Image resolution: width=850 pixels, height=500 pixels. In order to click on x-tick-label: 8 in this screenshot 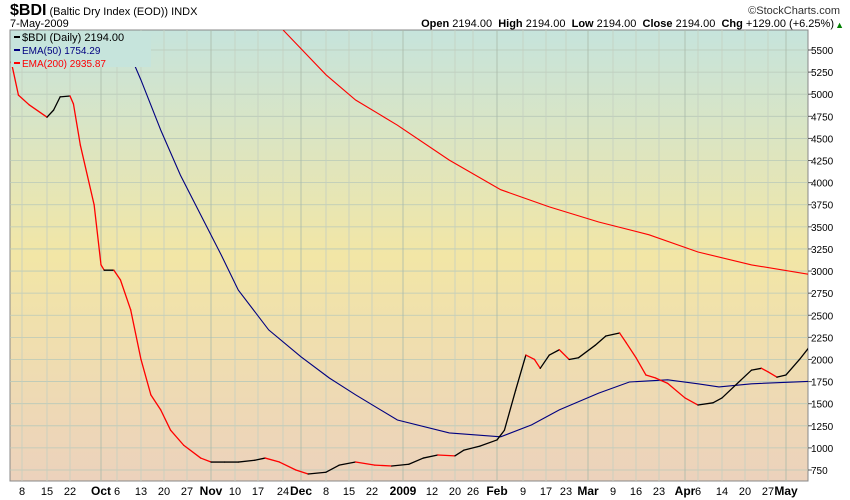, I will do `click(22, 492)`.